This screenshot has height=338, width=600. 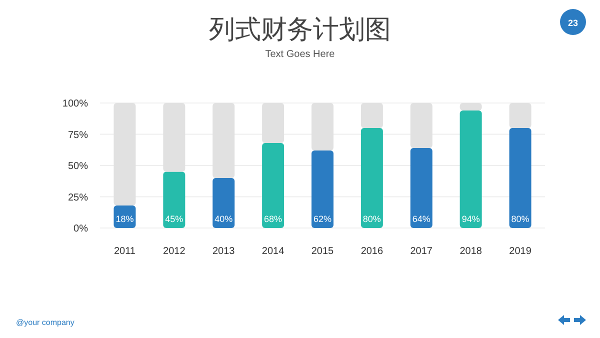 What do you see at coordinates (81, 229) in the screenshot?
I see `y-tick-label: 0%` at bounding box center [81, 229].